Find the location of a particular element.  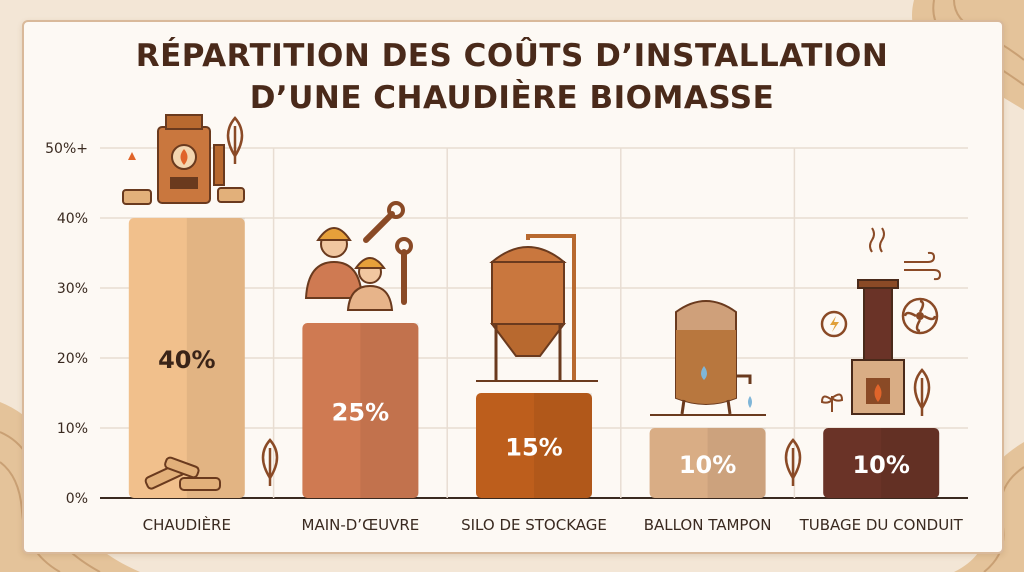

y-tick-label: 40% is located at coordinates (72, 219).